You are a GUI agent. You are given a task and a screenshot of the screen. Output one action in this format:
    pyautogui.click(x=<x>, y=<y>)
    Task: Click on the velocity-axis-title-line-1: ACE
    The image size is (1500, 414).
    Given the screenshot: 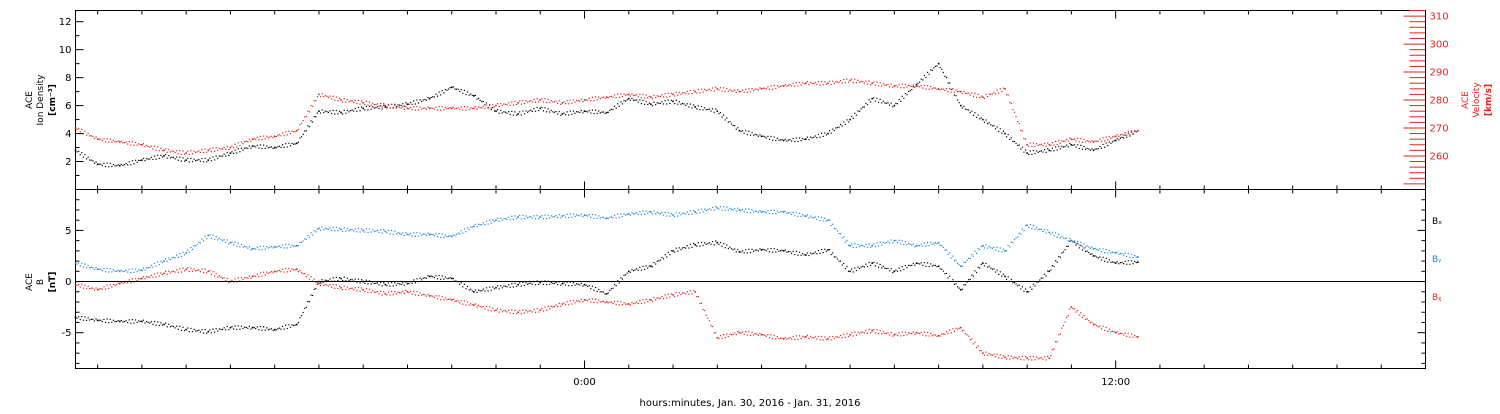 What is the action you would take?
    pyautogui.click(x=1466, y=100)
    